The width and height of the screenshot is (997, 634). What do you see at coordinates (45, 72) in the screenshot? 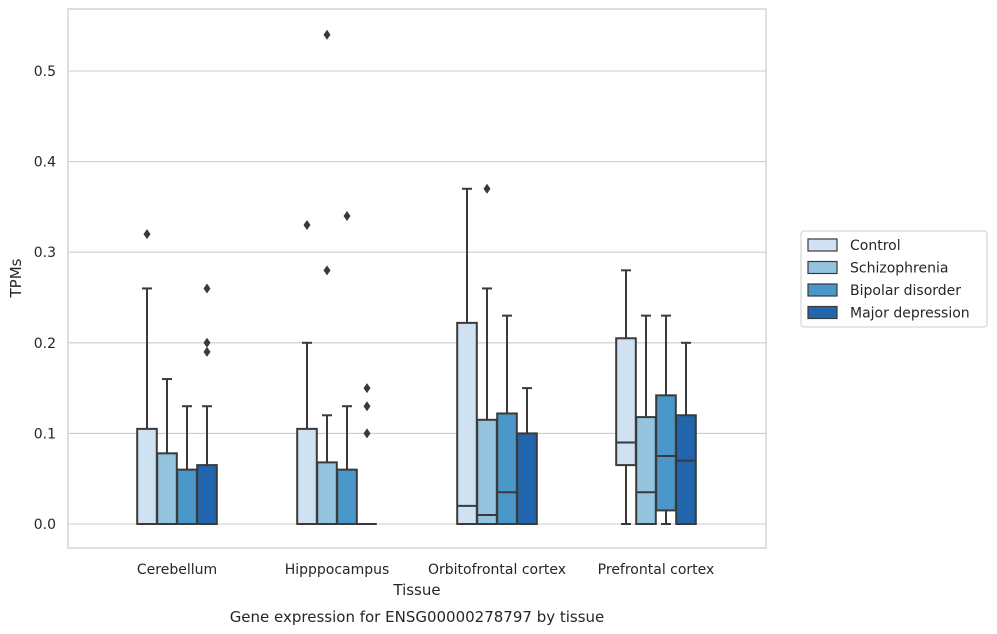
I see `y-tick-label: 0.5` at bounding box center [45, 72].